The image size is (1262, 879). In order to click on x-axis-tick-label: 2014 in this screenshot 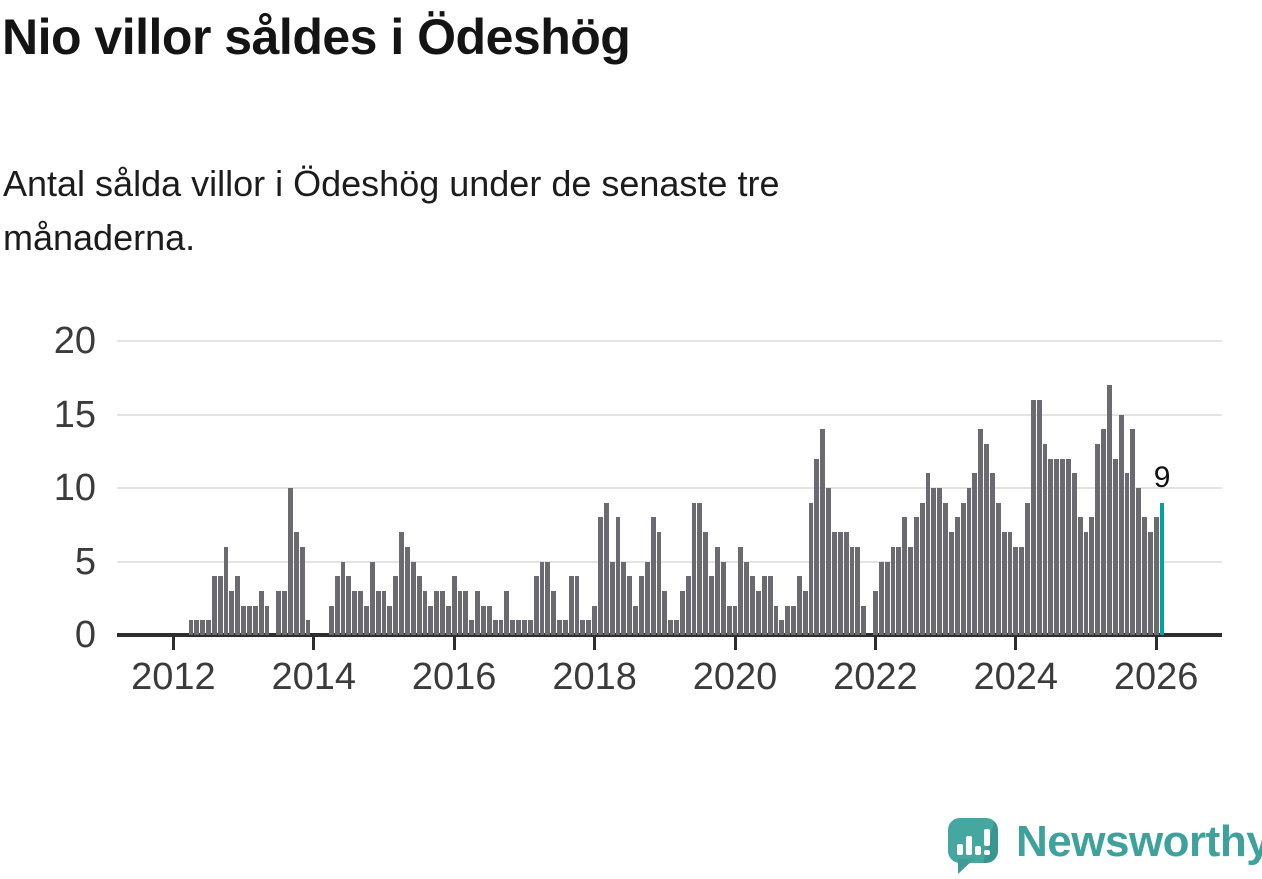, I will do `click(314, 677)`.